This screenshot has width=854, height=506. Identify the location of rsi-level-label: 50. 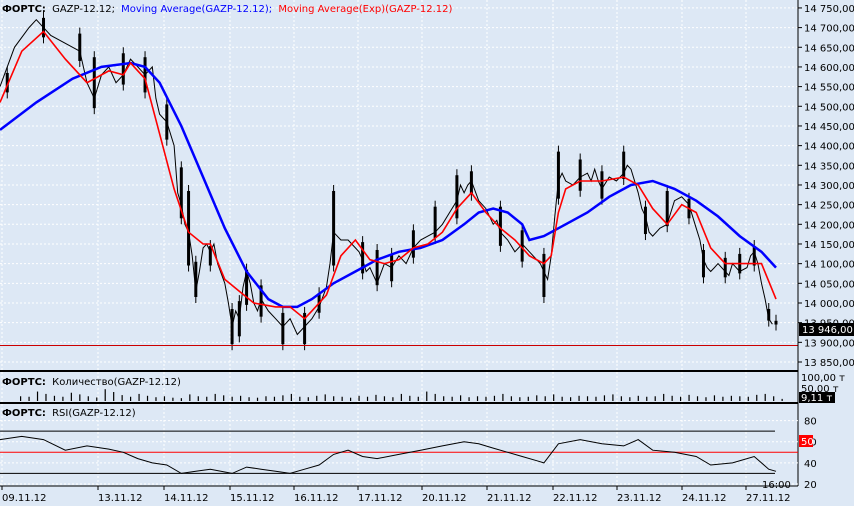
(807, 442).